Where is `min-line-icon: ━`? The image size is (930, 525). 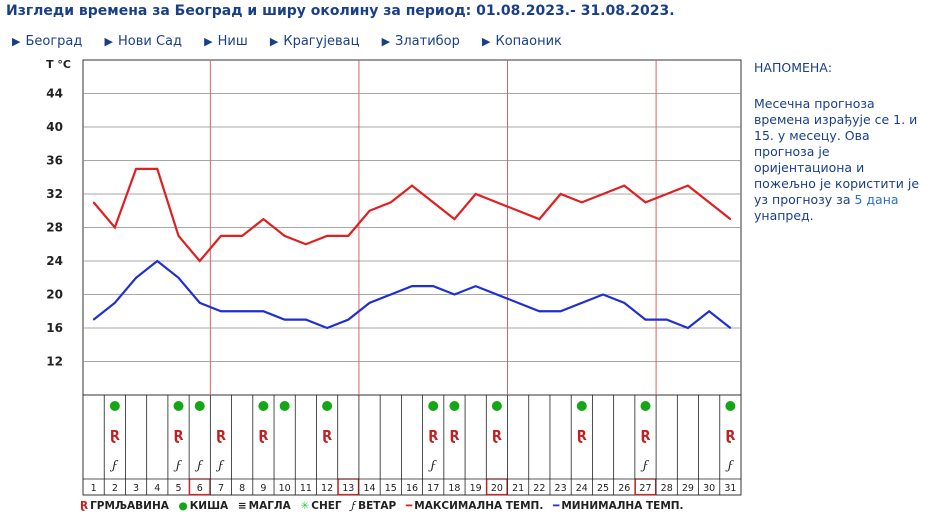
min-line-icon: ━ is located at coordinates (556, 506).